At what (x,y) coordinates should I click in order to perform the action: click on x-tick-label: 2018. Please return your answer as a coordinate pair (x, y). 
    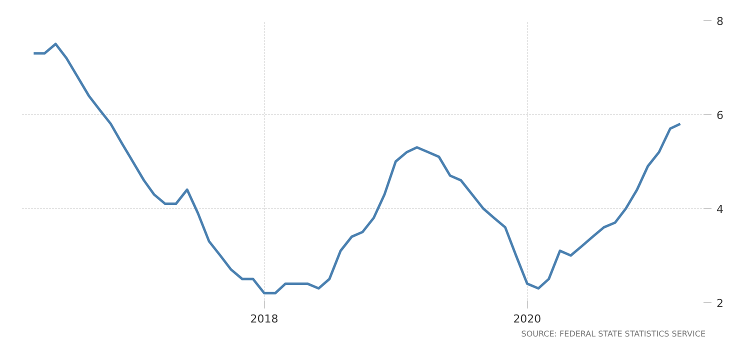
    Looking at the image, I should click on (264, 319).